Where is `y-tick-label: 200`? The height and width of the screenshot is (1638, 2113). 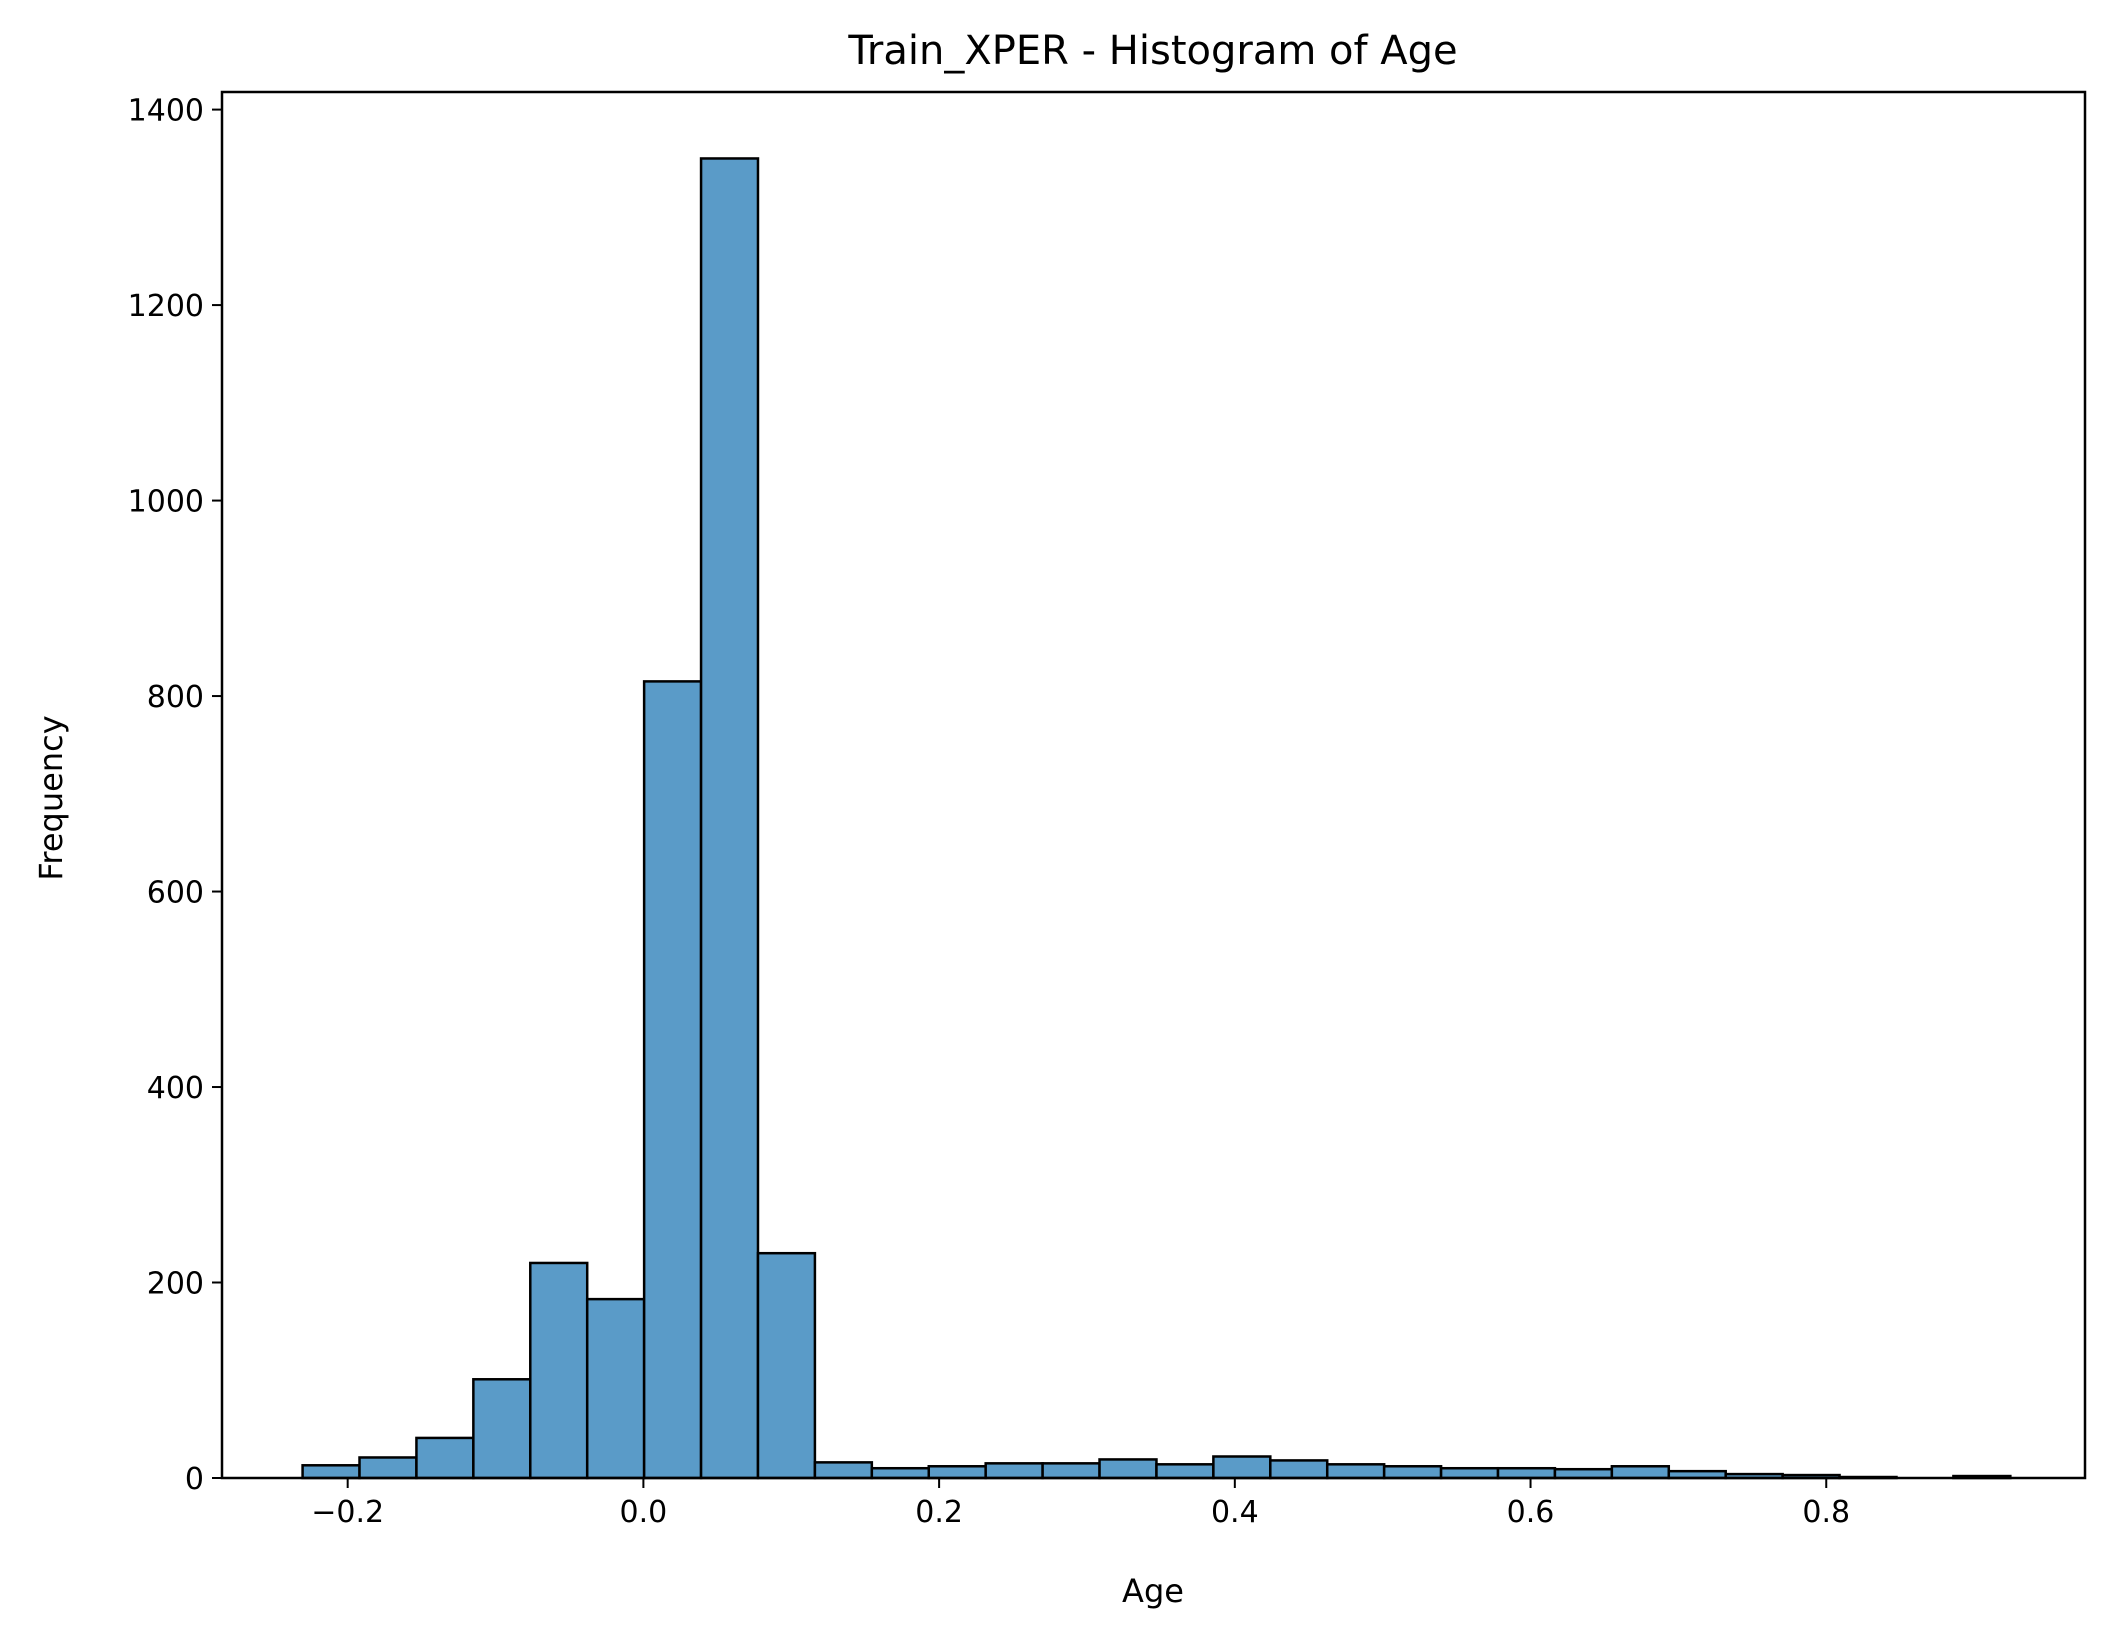
y-tick-label: 200 is located at coordinates (175, 1284).